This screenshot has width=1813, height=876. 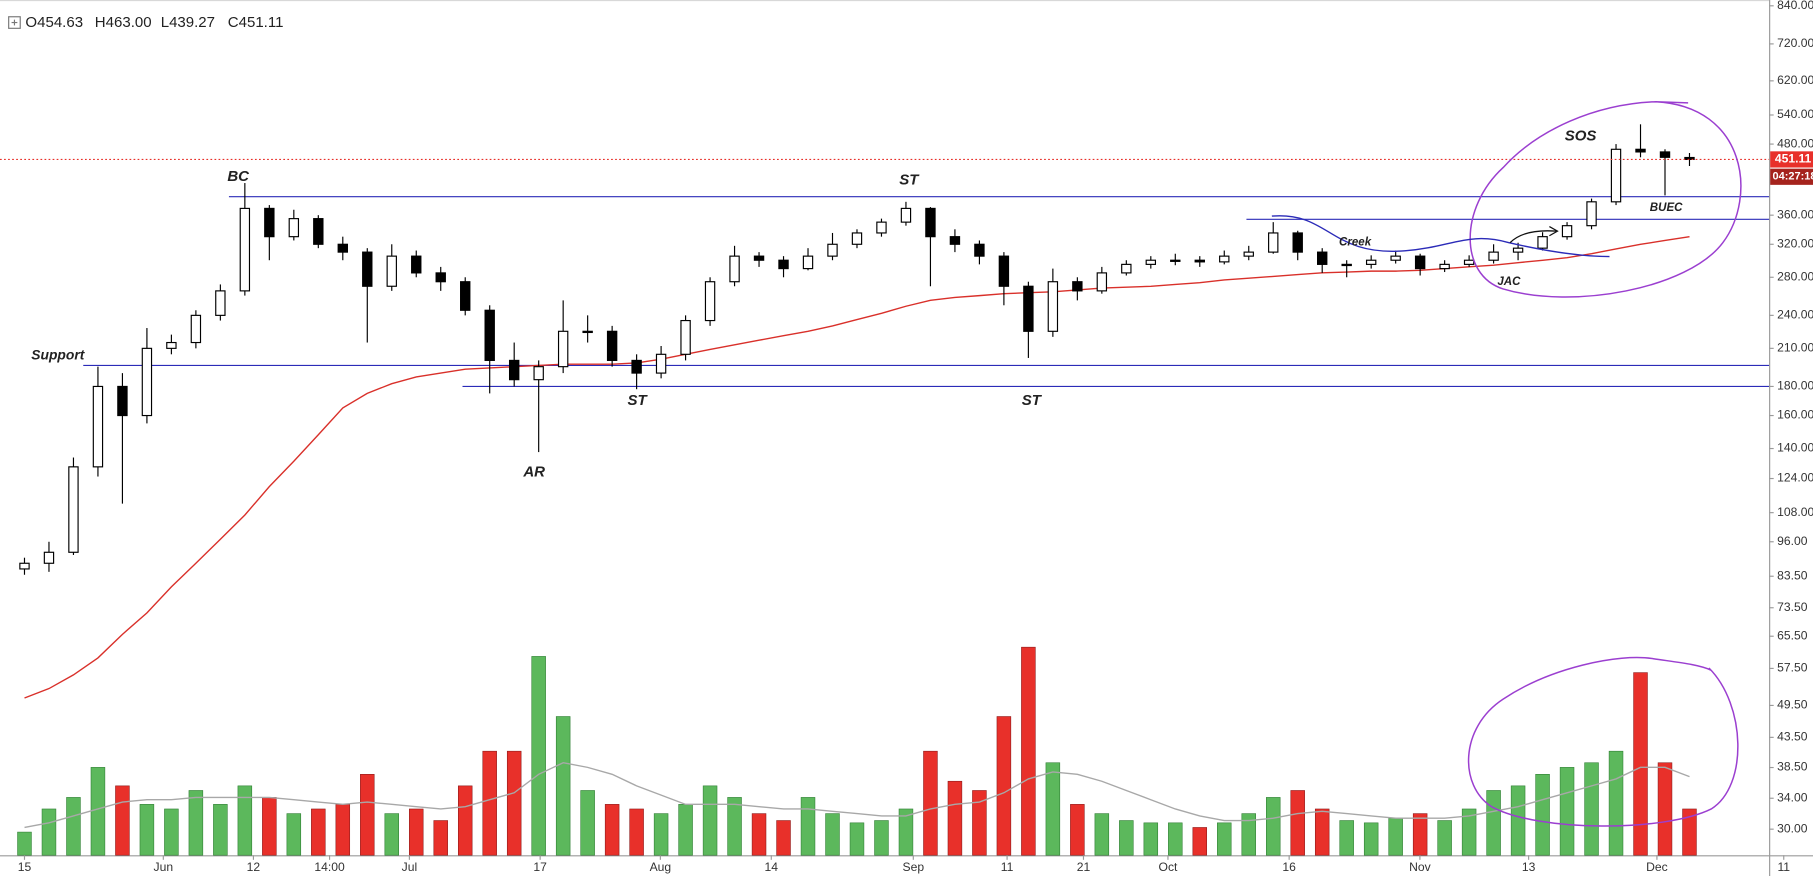 I want to click on annotation: JAC, so click(x=1509, y=282).